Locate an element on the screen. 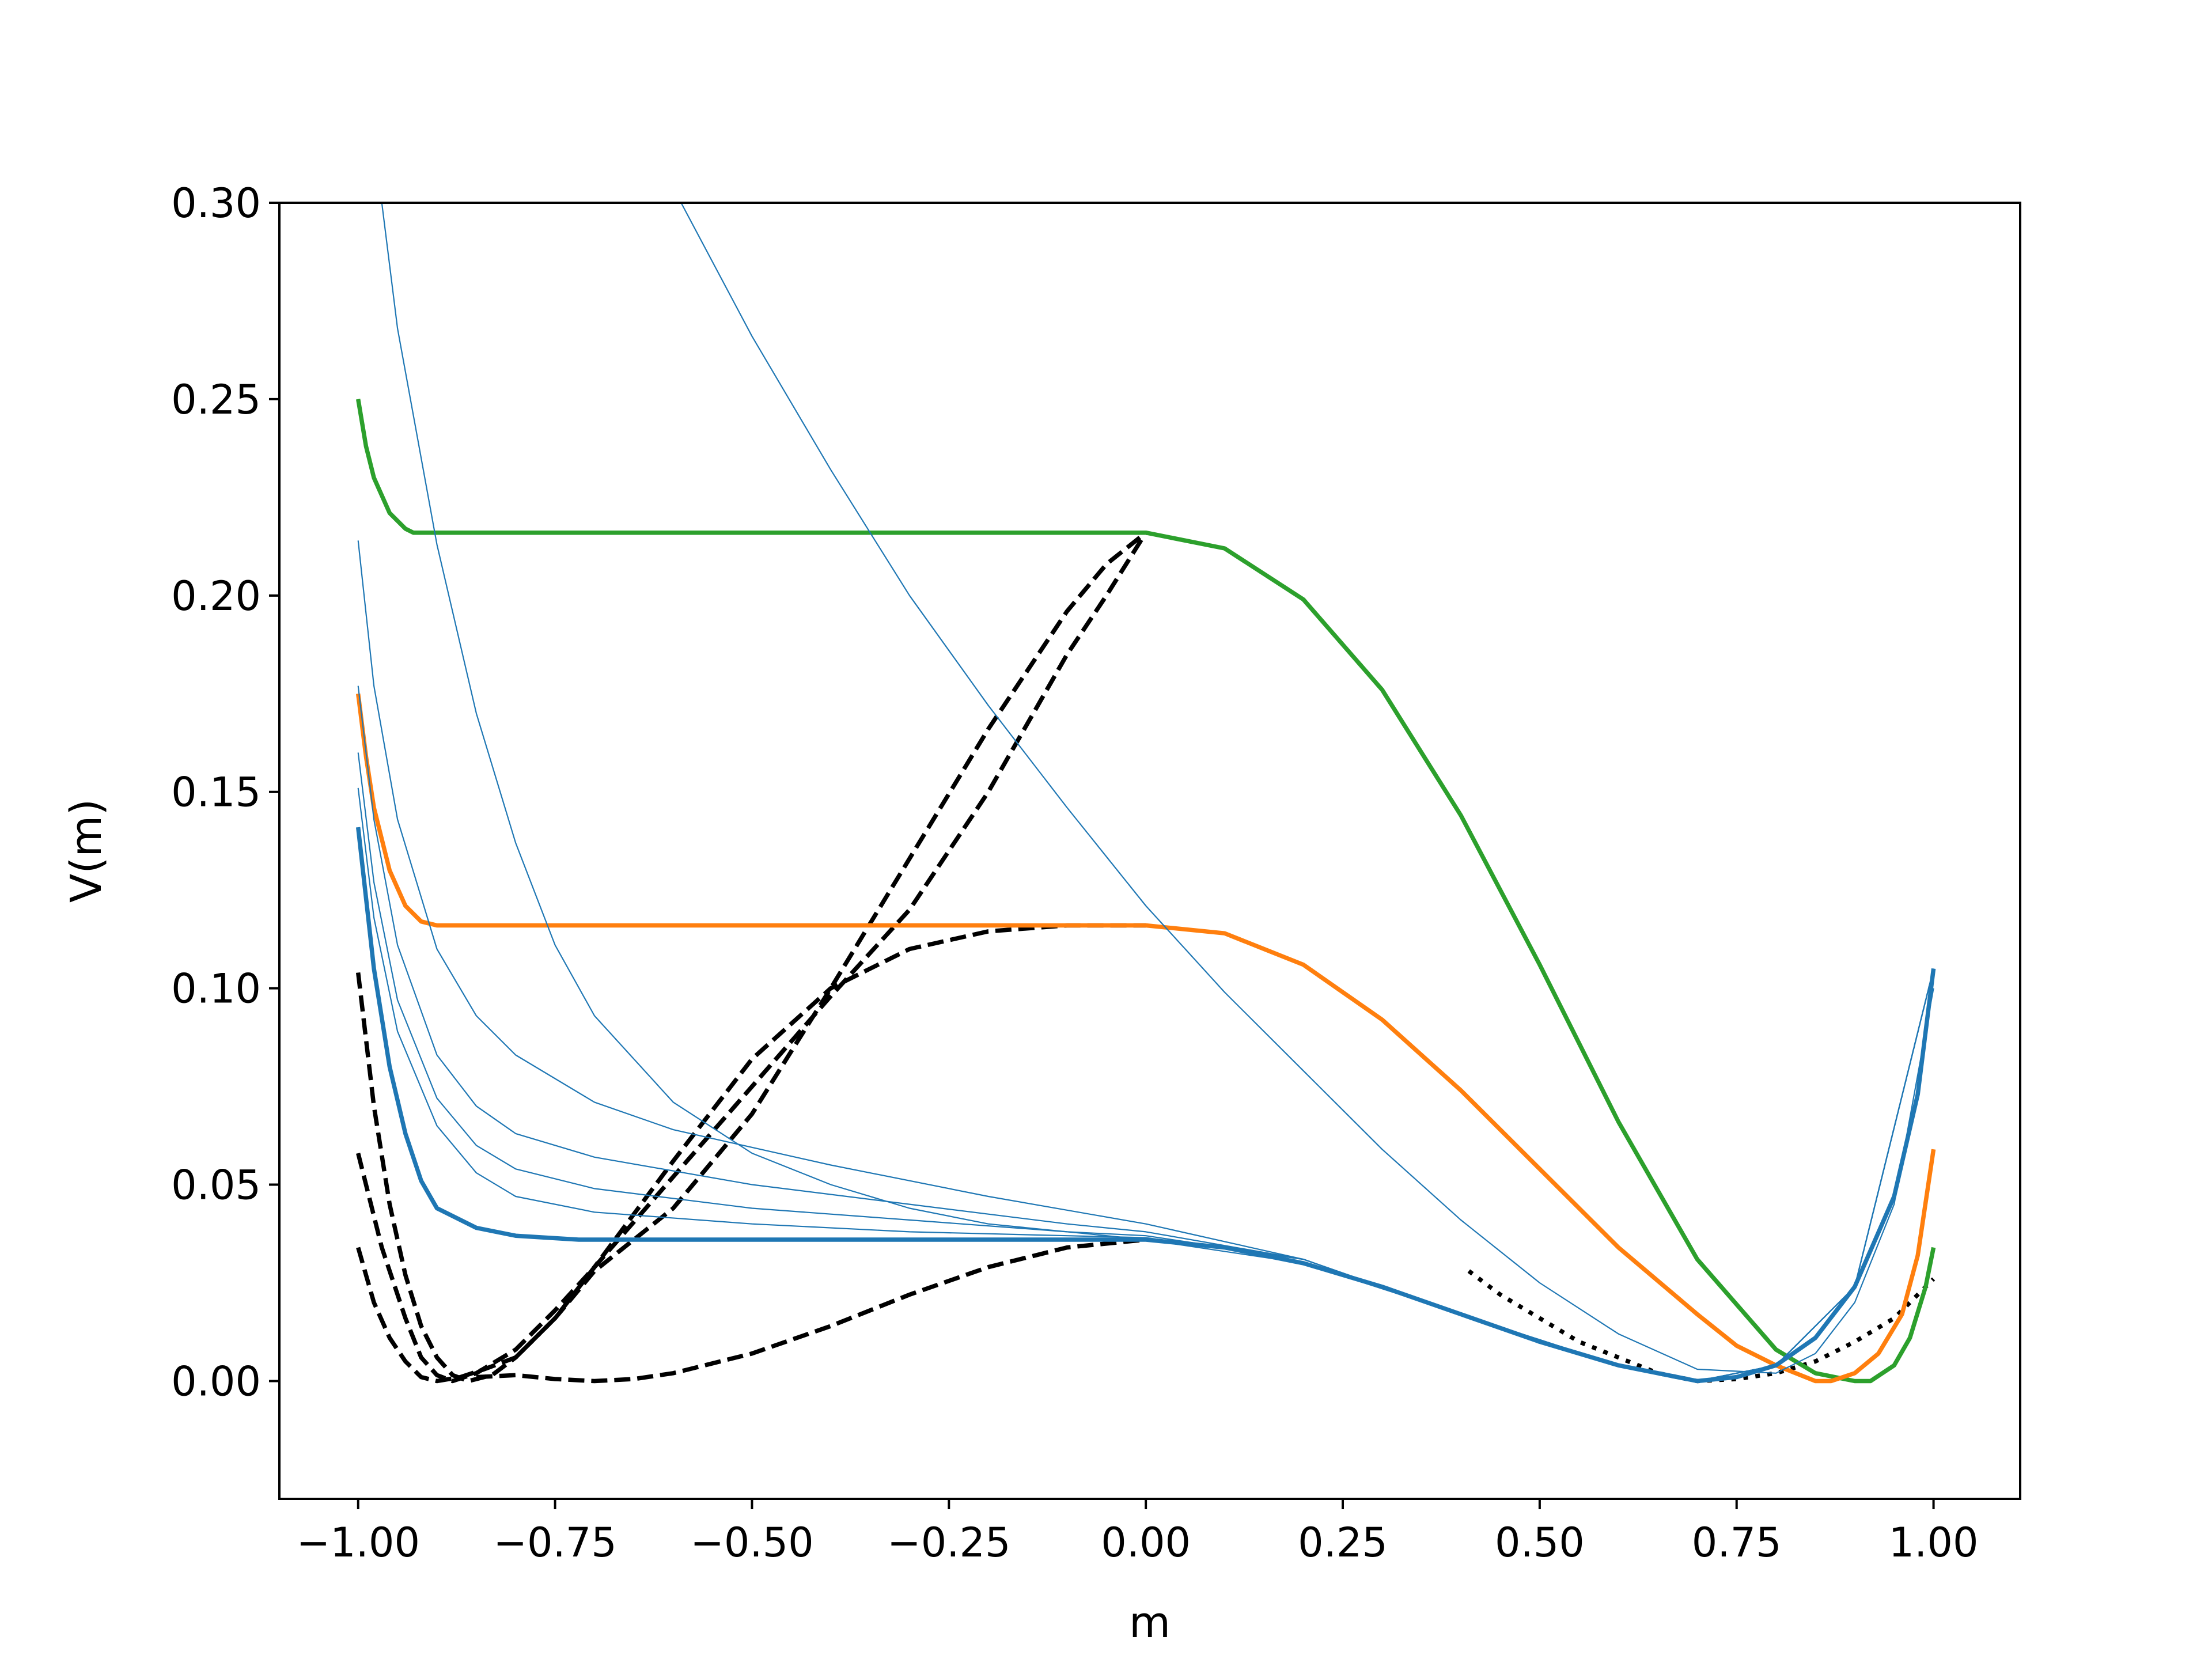 This screenshot has height=1659, width=2212. x-axis: −1.00 −0.75 −0.50 −0.25 0.00 0.25 0.50 0.75 1.00 is located at coordinates (1137, 1532).